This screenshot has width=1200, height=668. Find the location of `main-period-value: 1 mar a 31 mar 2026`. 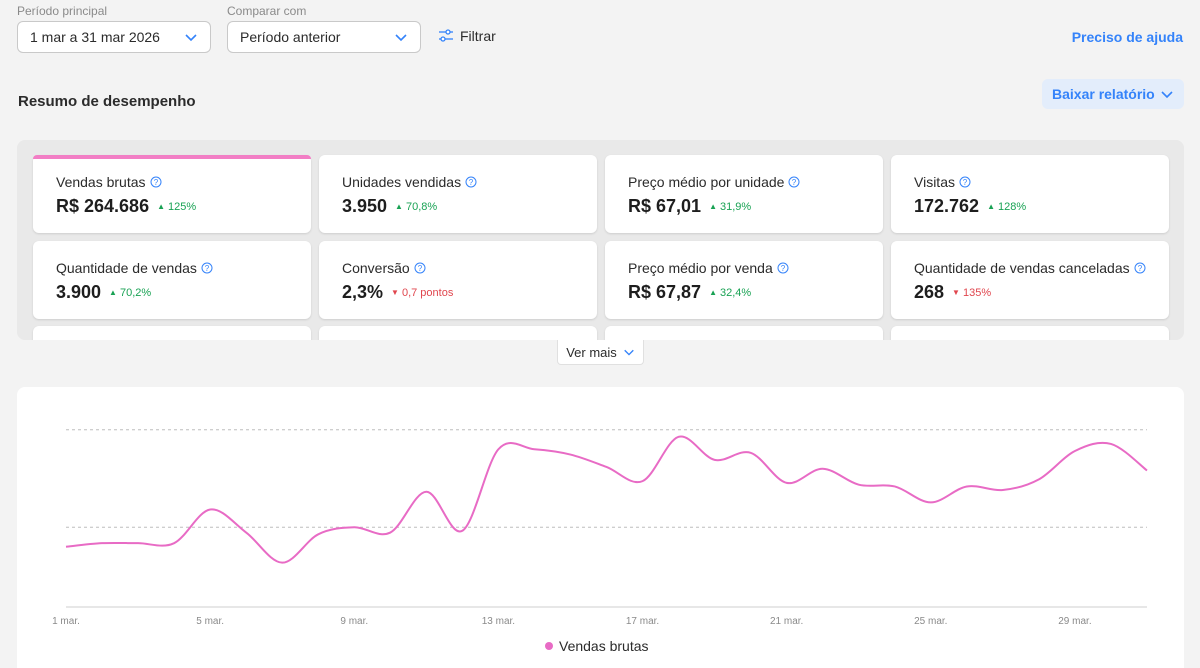

main-period-value: 1 mar a 31 mar 2026 is located at coordinates (95, 37).